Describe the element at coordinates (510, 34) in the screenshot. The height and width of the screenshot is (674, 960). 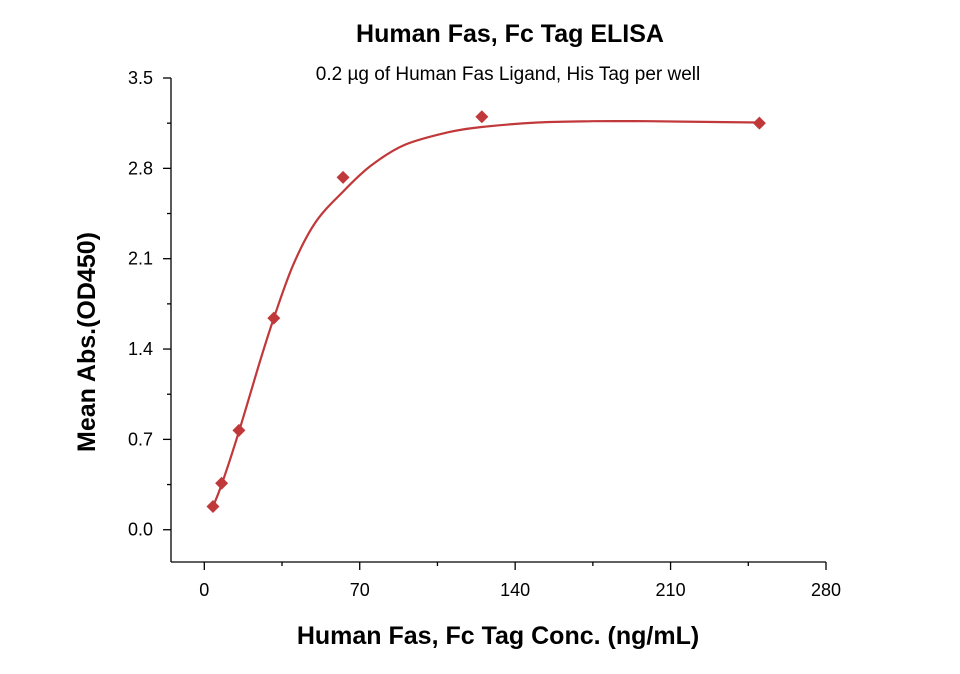
I see `chart-title: Human Fas, Fc Tag ELISA` at that location.